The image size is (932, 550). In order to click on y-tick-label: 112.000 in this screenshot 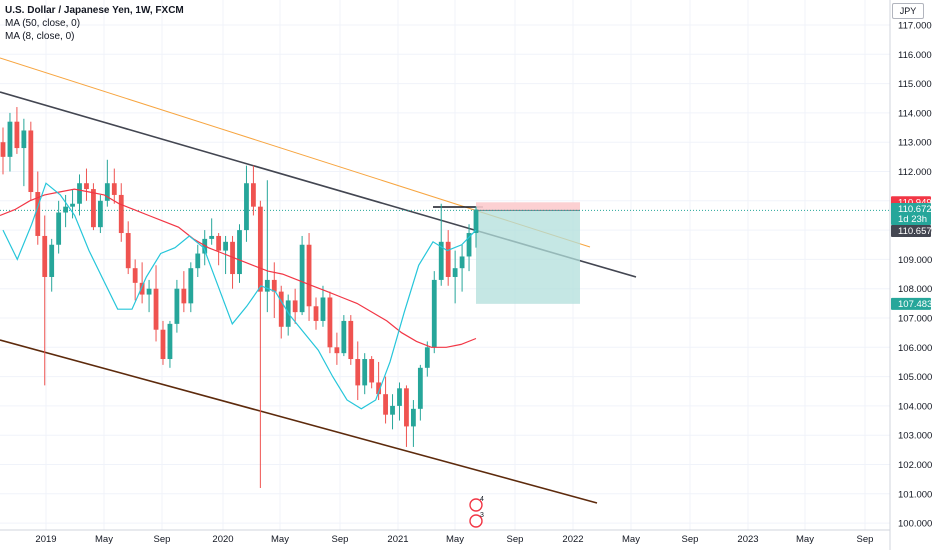, I will do `click(915, 172)`.